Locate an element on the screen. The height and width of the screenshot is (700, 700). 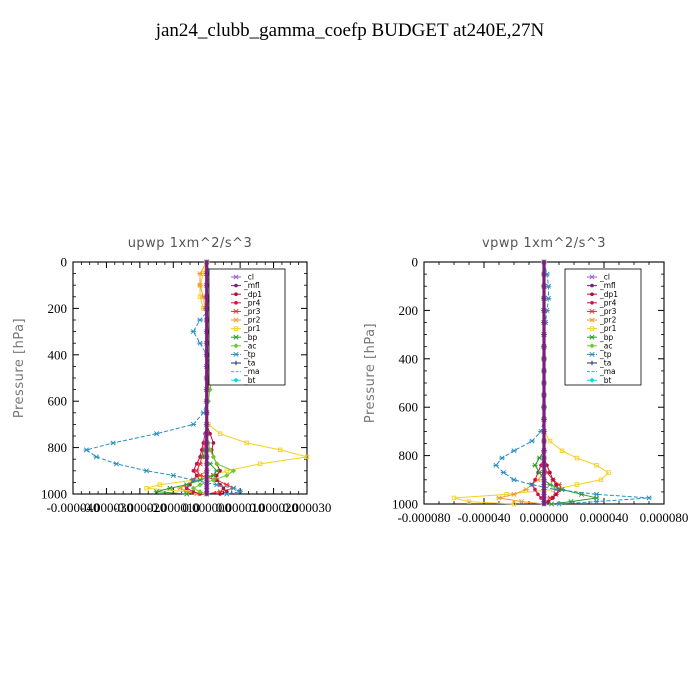
x-tick-label: -0.000020 is located at coordinates (139, 507).